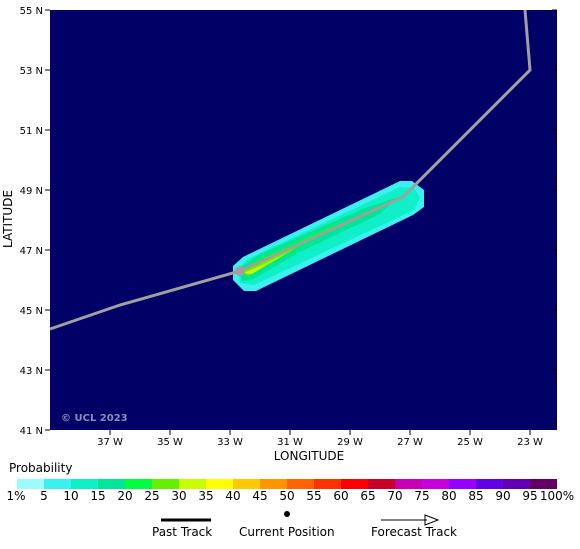  I want to click on current-position-legend-dot, so click(287, 514).